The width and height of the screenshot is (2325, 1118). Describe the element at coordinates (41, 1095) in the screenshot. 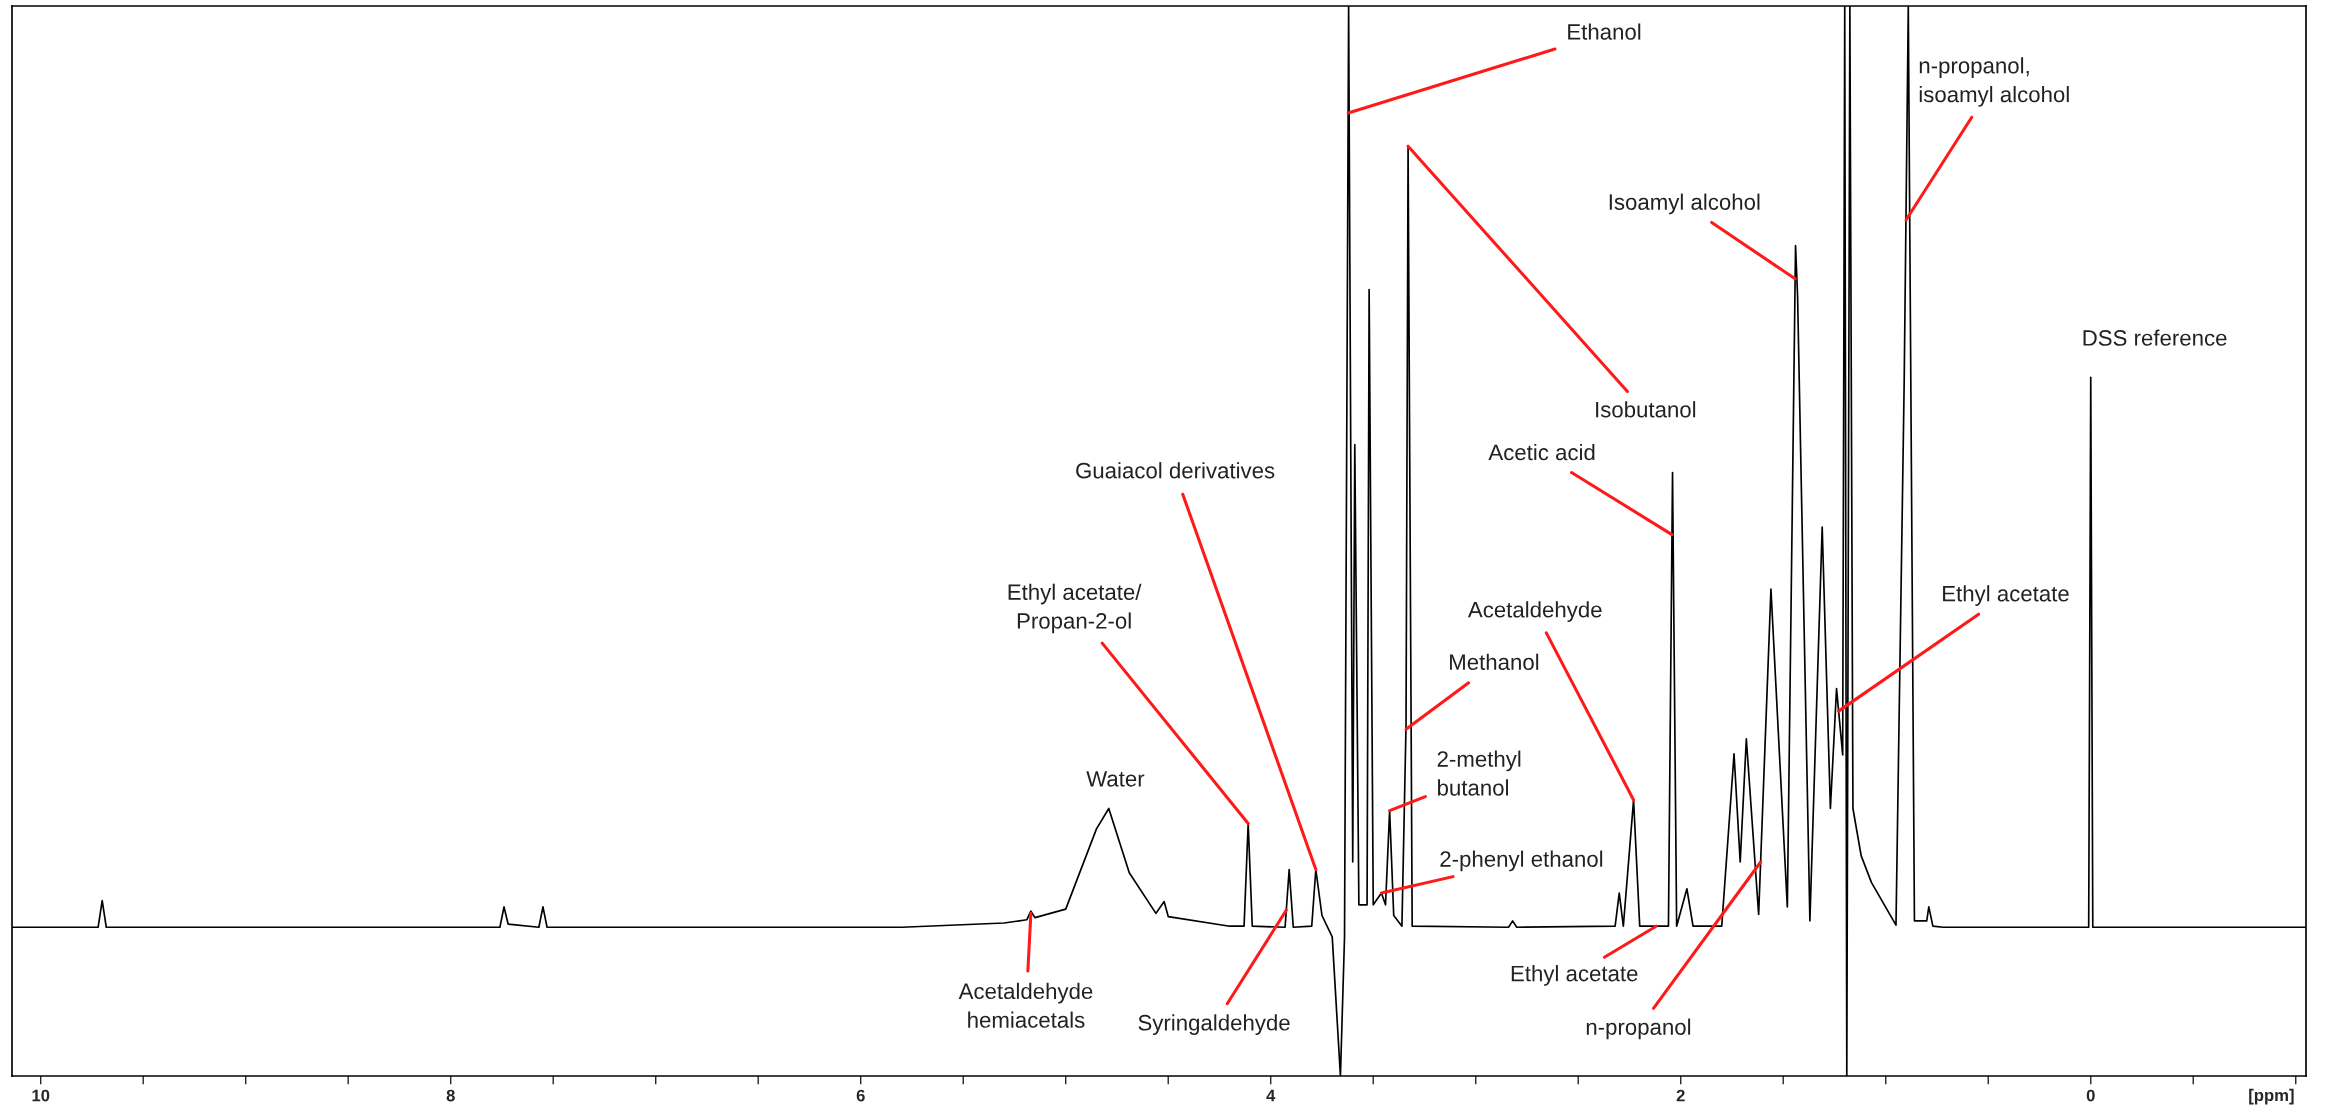

I see `x-tick-label: 10` at that location.